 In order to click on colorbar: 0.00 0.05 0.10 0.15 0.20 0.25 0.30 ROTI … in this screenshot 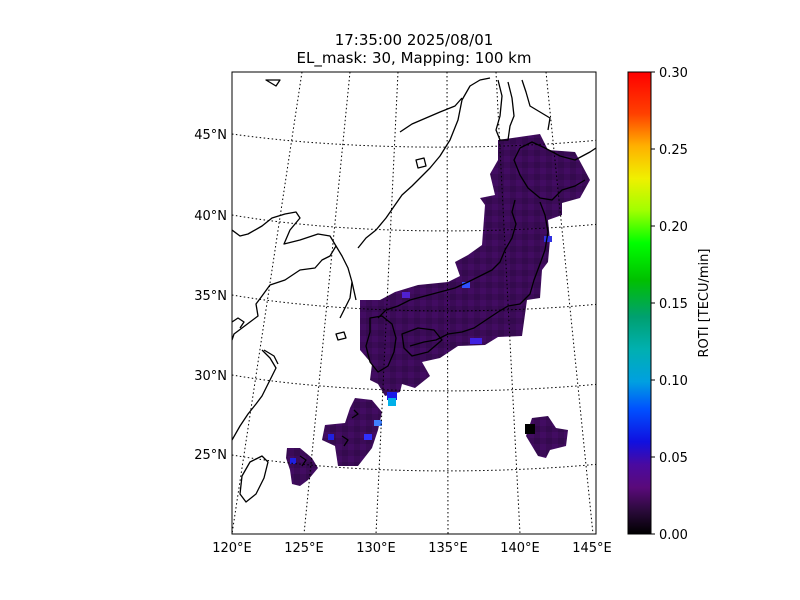, I will do `click(669, 304)`.